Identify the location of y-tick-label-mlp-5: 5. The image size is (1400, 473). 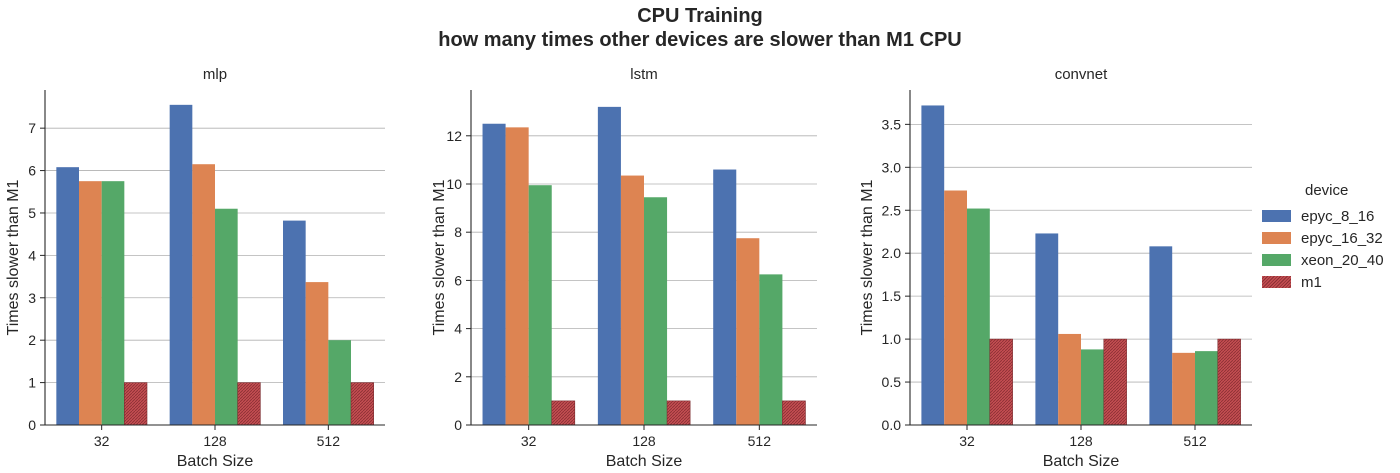
(32, 213).